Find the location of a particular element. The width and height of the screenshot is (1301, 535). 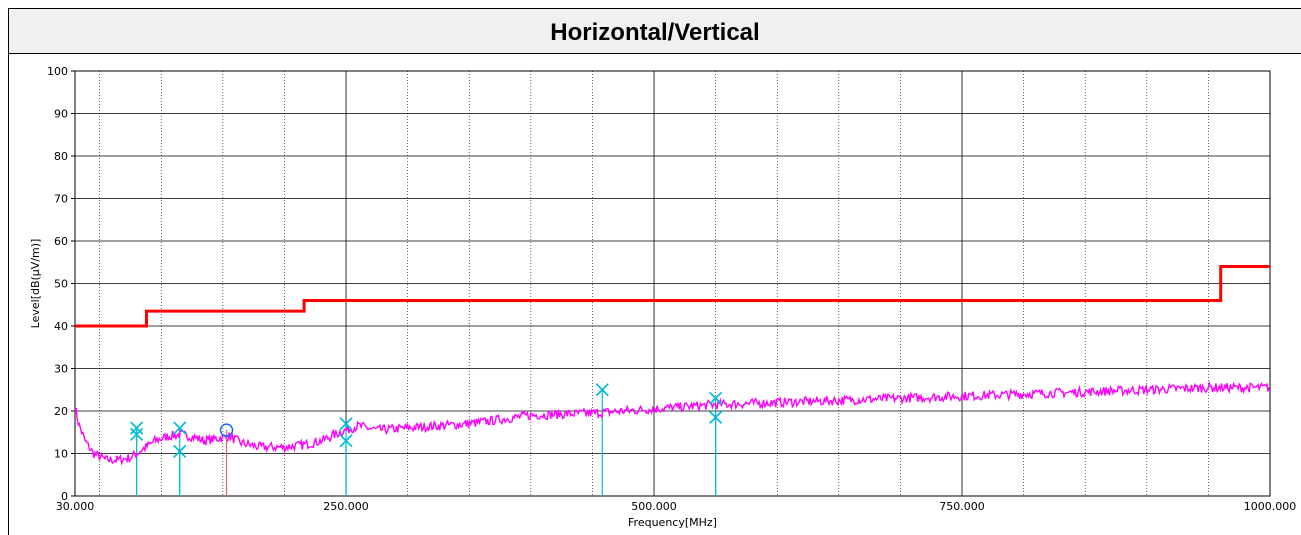

title-bar: Horizontal/Vertical is located at coordinates (654, 31).